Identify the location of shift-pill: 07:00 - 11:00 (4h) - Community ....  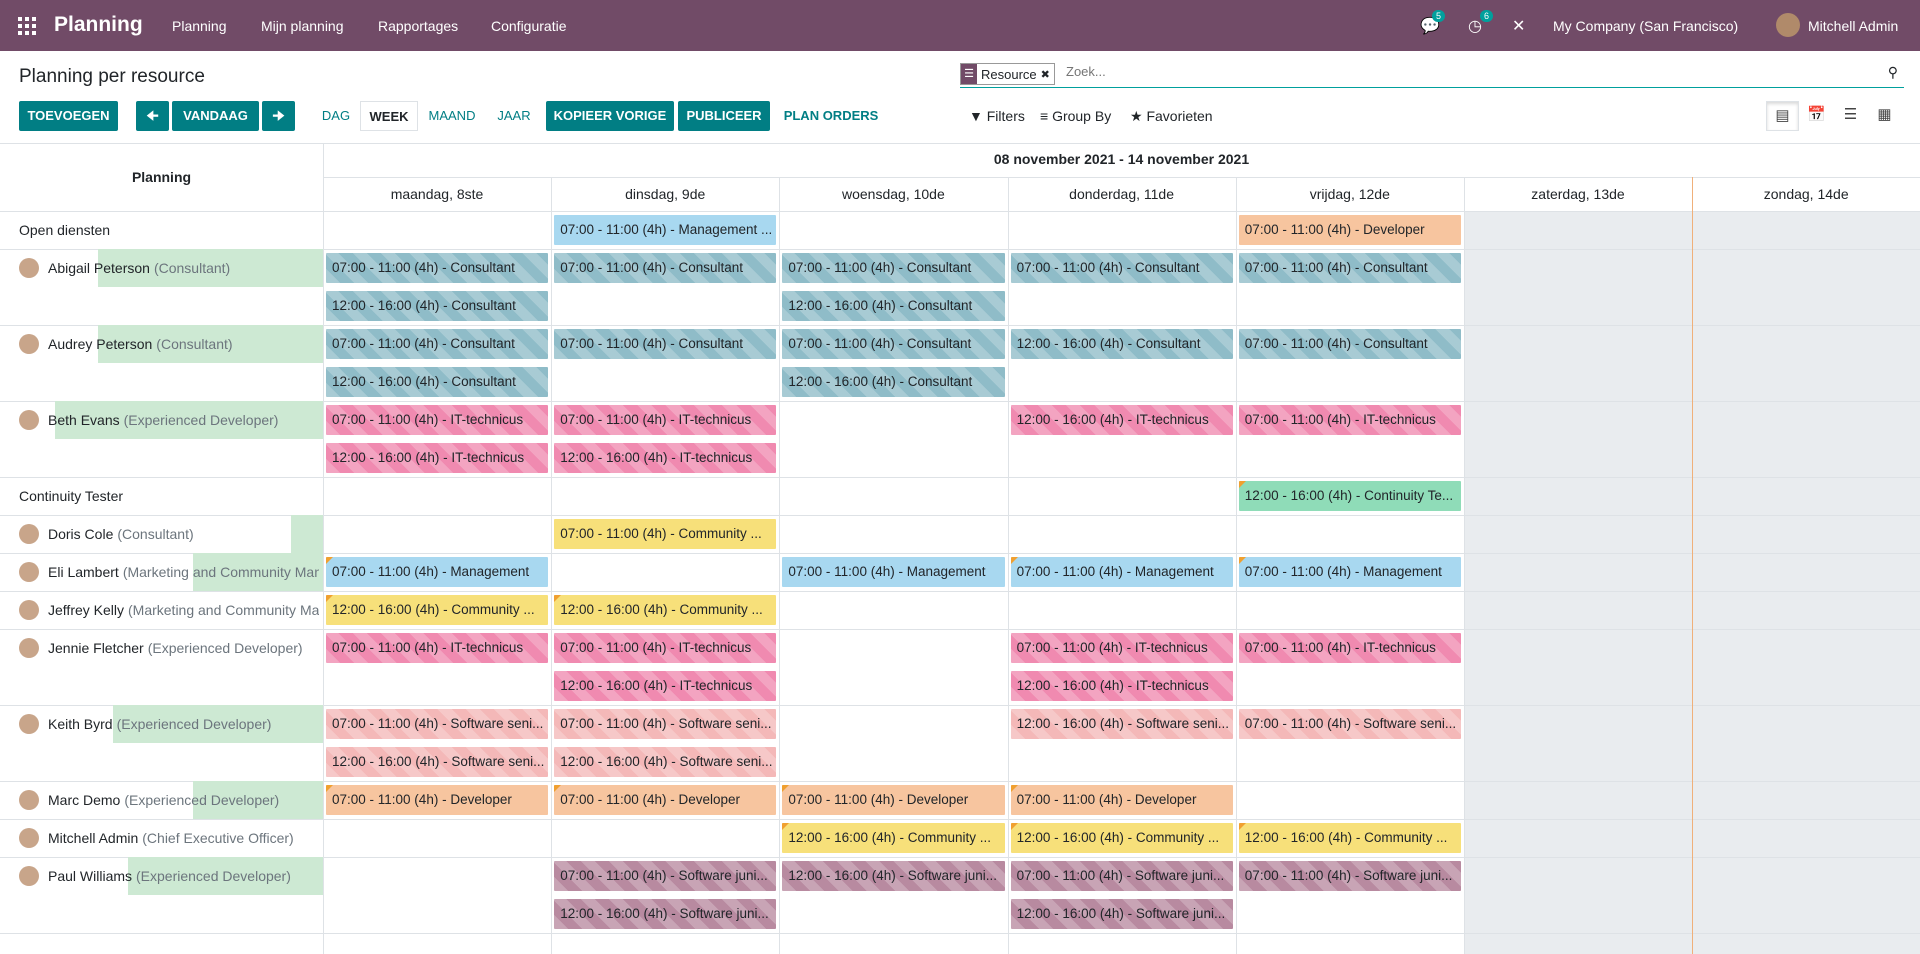
(665, 534).